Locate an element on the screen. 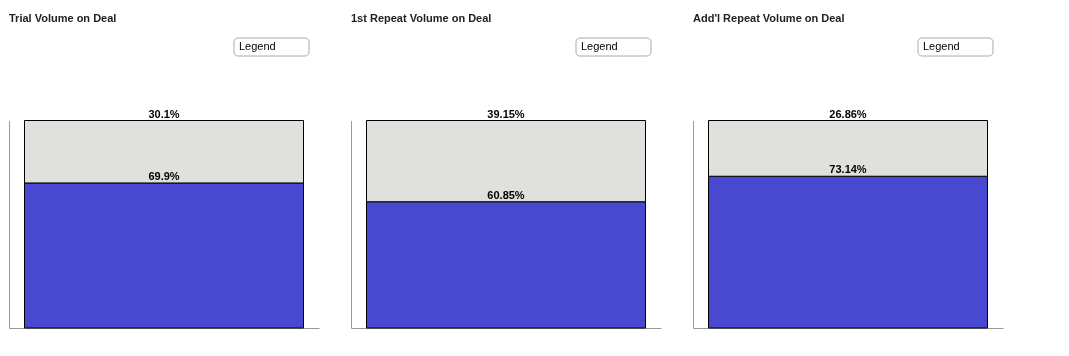 This screenshot has width=1069, height=356. data-label: 30.1% is located at coordinates (164, 113).